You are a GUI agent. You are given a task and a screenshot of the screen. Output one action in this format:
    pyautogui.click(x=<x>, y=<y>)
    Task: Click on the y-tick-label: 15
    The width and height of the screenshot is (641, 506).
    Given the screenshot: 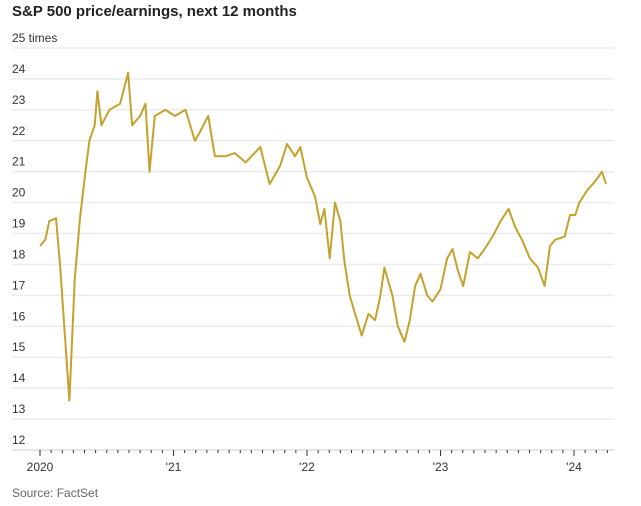 What is the action you would take?
    pyautogui.click(x=19, y=347)
    